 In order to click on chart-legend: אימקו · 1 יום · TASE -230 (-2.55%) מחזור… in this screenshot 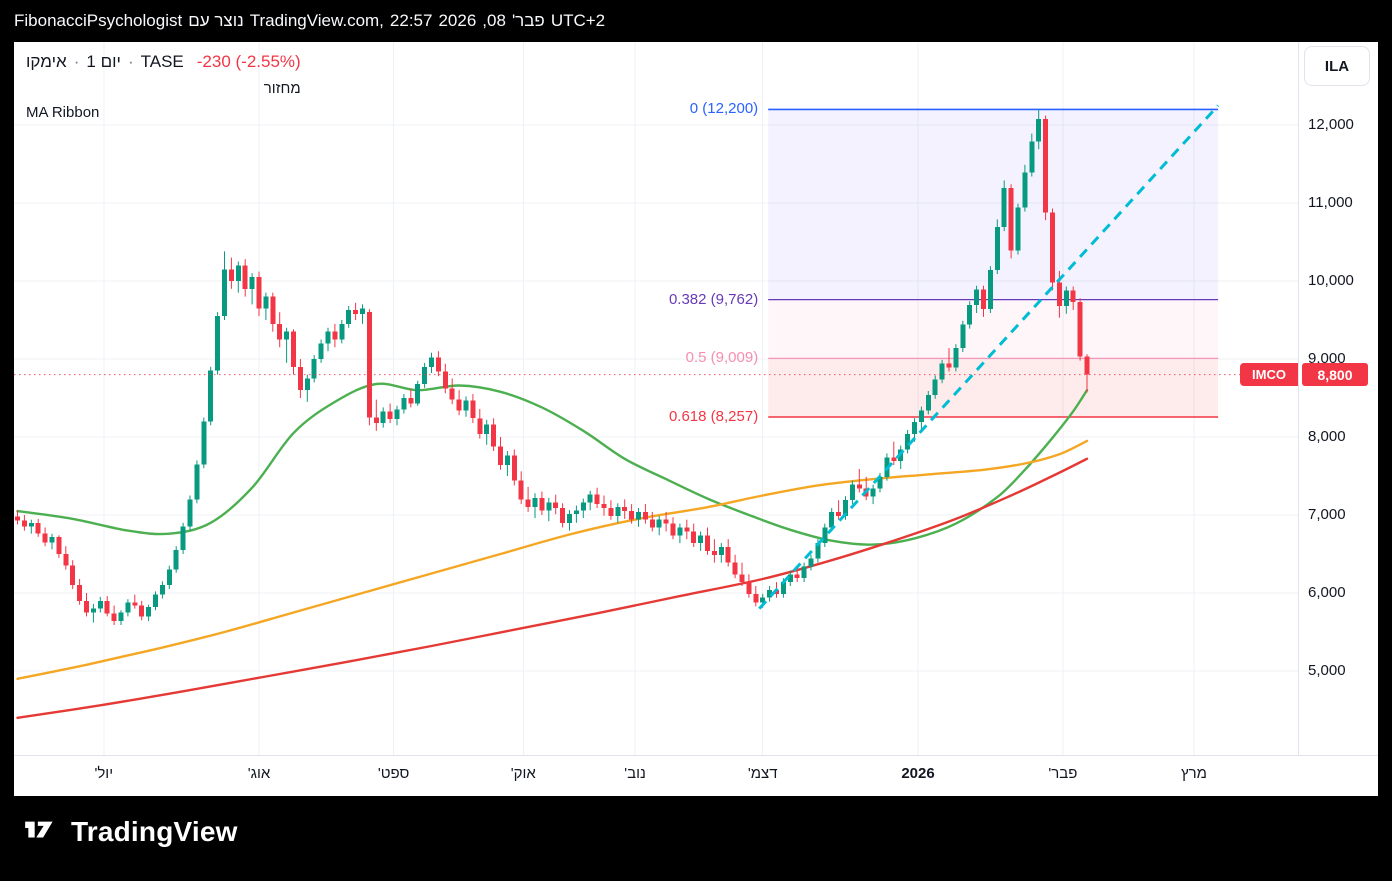, I will do `click(163, 86)`.